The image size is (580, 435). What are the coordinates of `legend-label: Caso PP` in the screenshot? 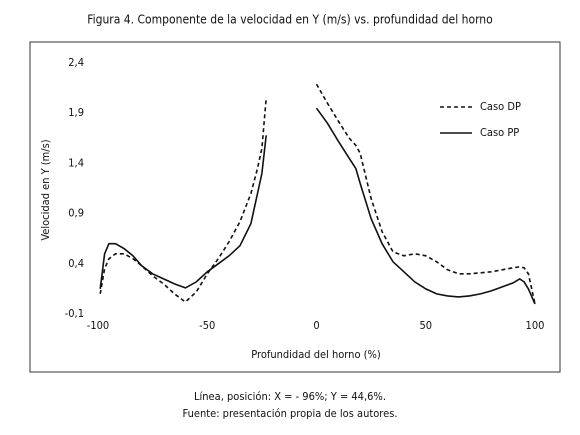 It's located at (499, 132).